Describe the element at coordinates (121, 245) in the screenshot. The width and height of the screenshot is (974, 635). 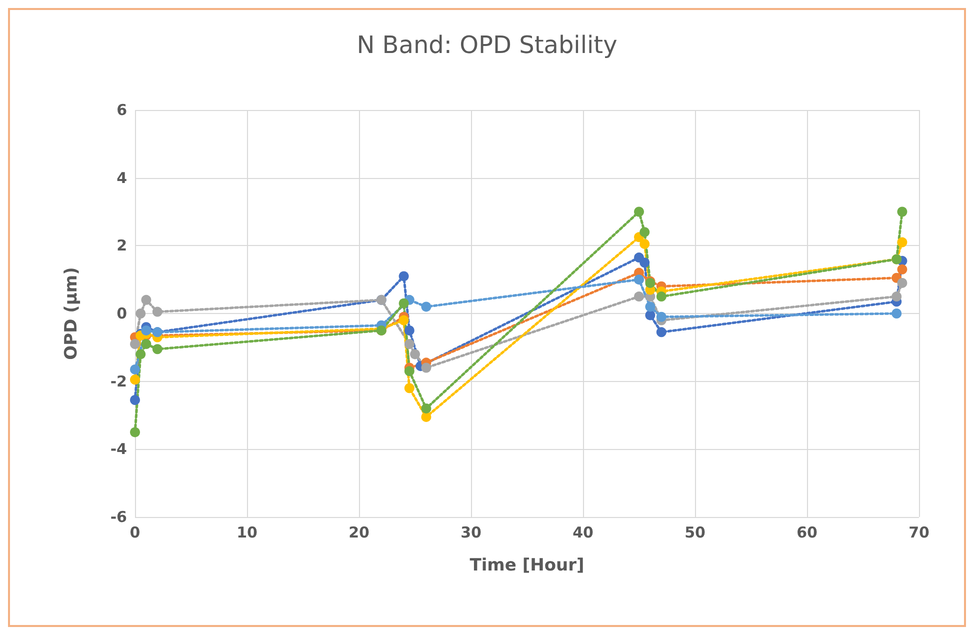
I see `y-tick-label: 2` at that location.